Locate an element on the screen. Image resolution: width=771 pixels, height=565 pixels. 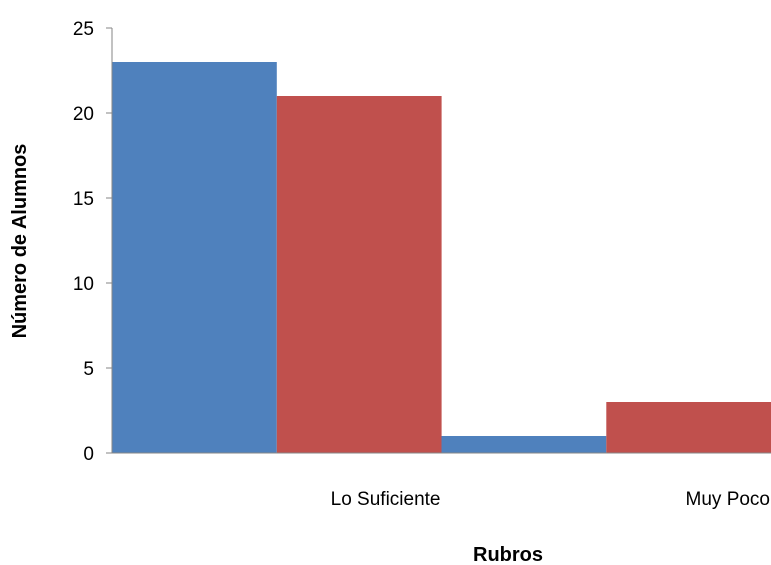
y-ticks-layer: 0 5 10 15 20 25 is located at coordinates (92, 242).